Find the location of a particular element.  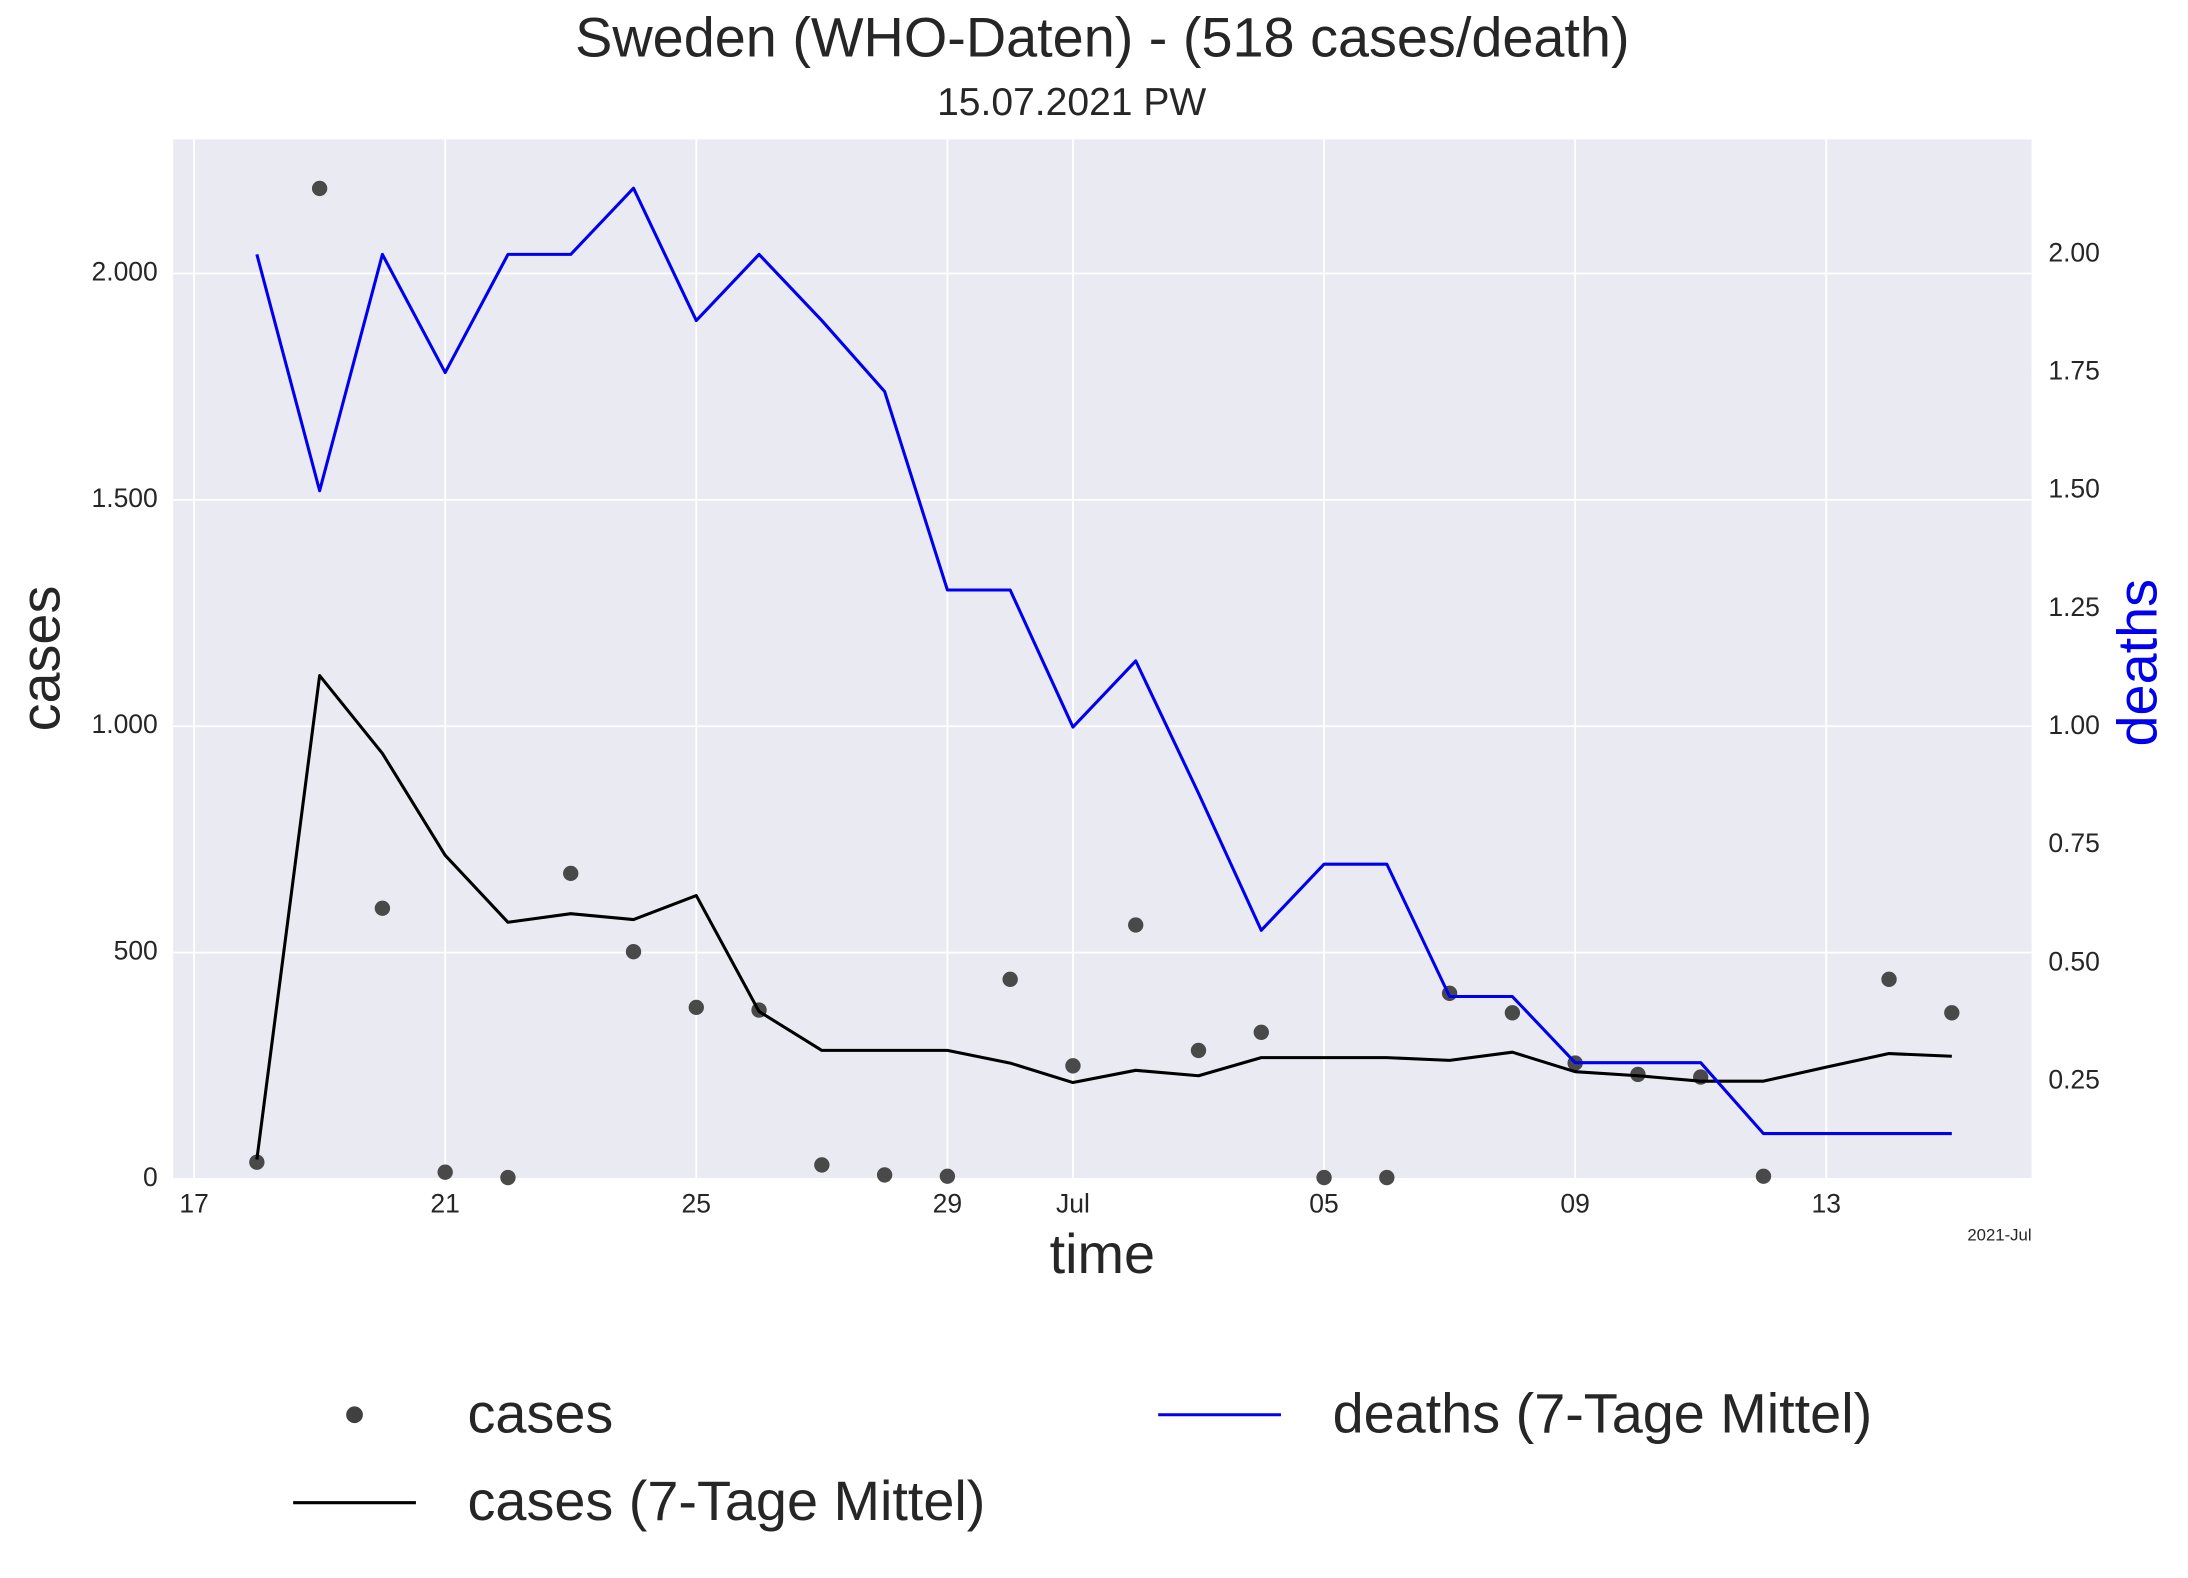

x-tick-label: Jul is located at coordinates (1073, 1203).